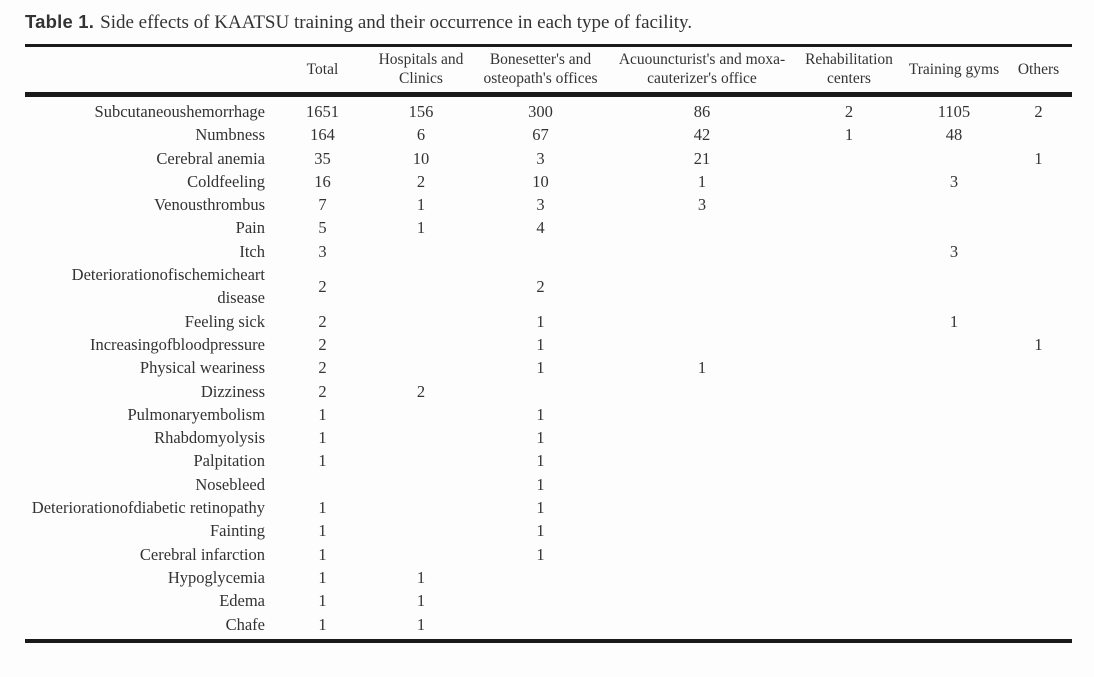  Describe the element at coordinates (202, 554) in the screenshot. I see `row-label: Cerebral infarction` at that location.